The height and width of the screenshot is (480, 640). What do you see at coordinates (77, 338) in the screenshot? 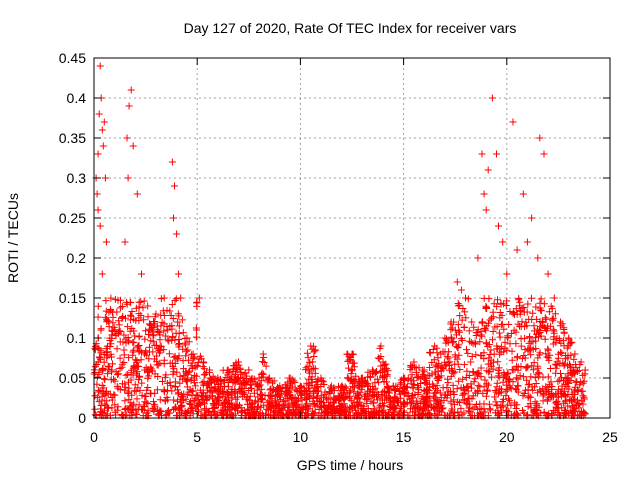
I see `y-tick-label: 0.1` at bounding box center [77, 338].